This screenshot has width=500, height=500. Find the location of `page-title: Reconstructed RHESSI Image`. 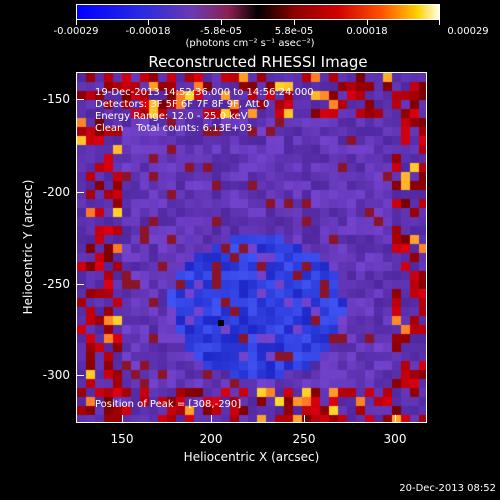

page-title: Reconstructed RHESSI Image is located at coordinates (258, 62).